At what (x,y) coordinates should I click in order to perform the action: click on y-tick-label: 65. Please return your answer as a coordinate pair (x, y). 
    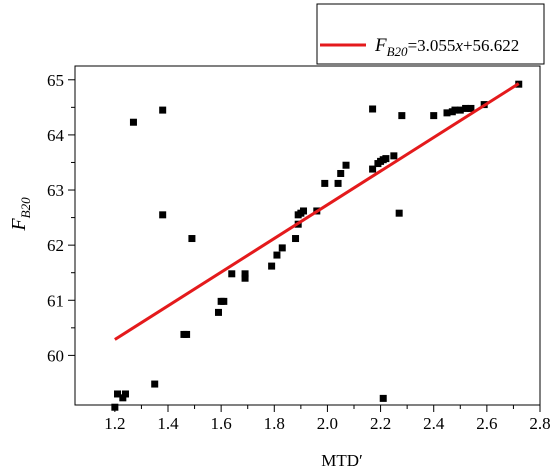
    Looking at the image, I should click on (55, 80).